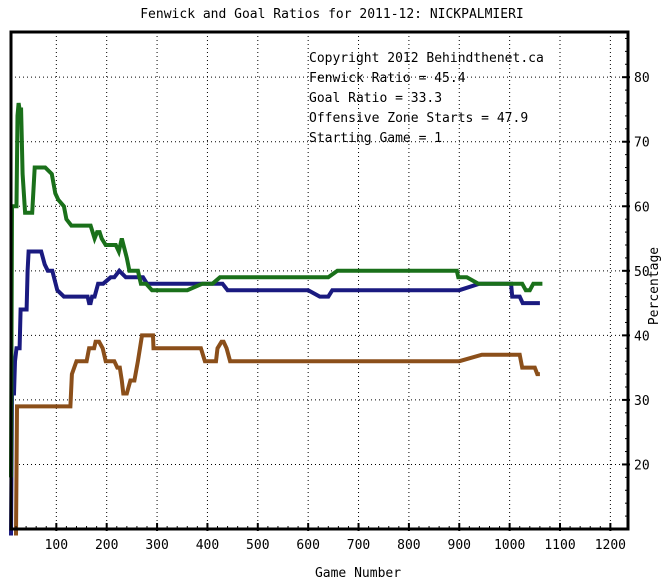 The width and height of the screenshot is (665, 580). Describe the element at coordinates (207, 545) in the screenshot. I see `x-tick-label: 400` at that location.